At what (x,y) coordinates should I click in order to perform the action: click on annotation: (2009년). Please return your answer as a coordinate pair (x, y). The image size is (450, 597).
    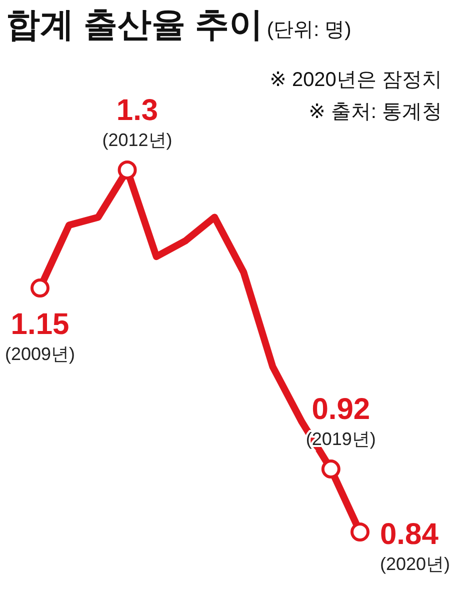
    Looking at the image, I should click on (40, 354).